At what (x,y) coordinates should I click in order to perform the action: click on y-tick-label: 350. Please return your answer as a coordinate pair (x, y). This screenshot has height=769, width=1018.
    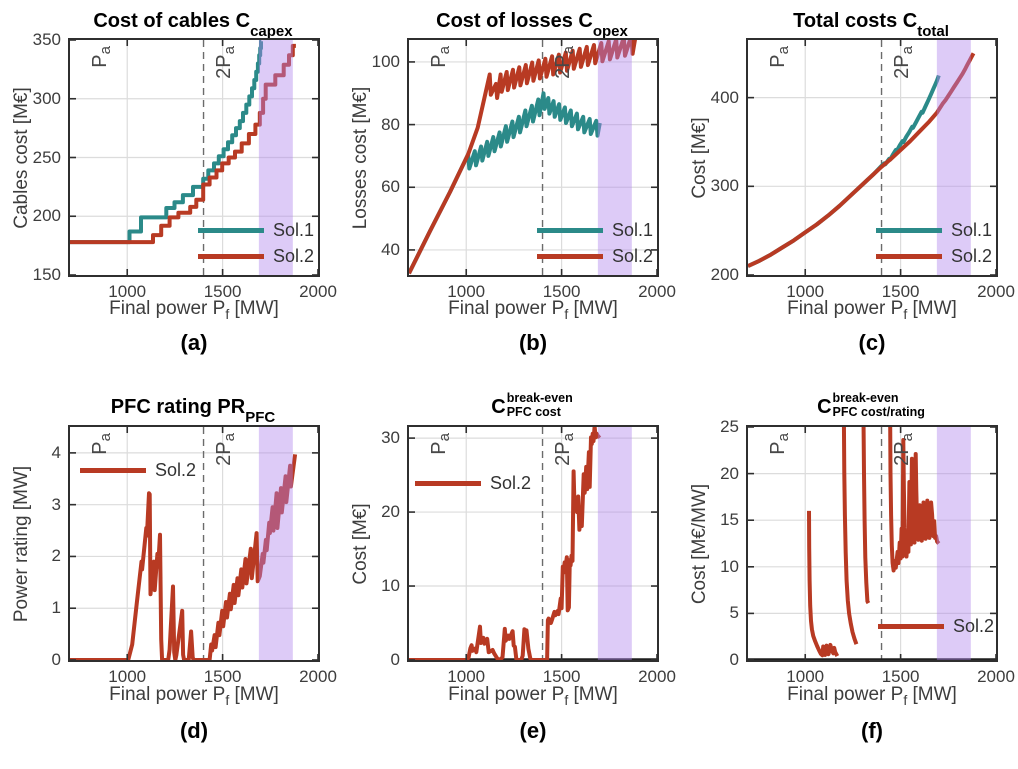
    Looking at the image, I should click on (46, 39).